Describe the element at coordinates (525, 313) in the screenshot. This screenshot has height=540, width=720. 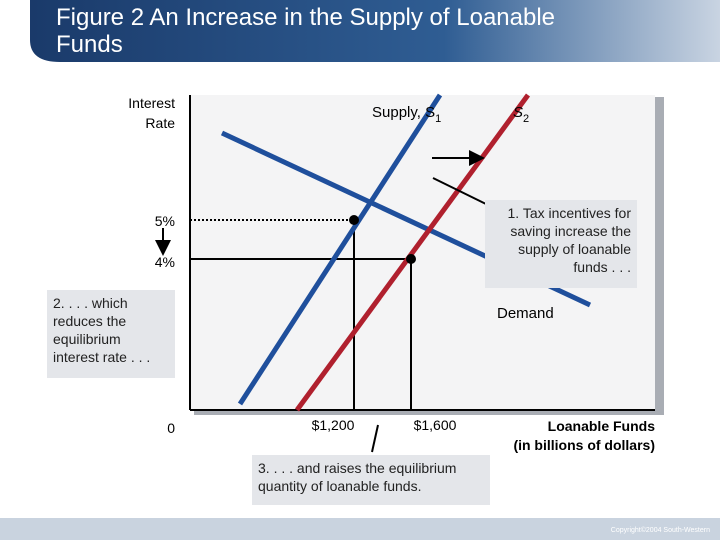
I see `demand-label: Demand` at that location.